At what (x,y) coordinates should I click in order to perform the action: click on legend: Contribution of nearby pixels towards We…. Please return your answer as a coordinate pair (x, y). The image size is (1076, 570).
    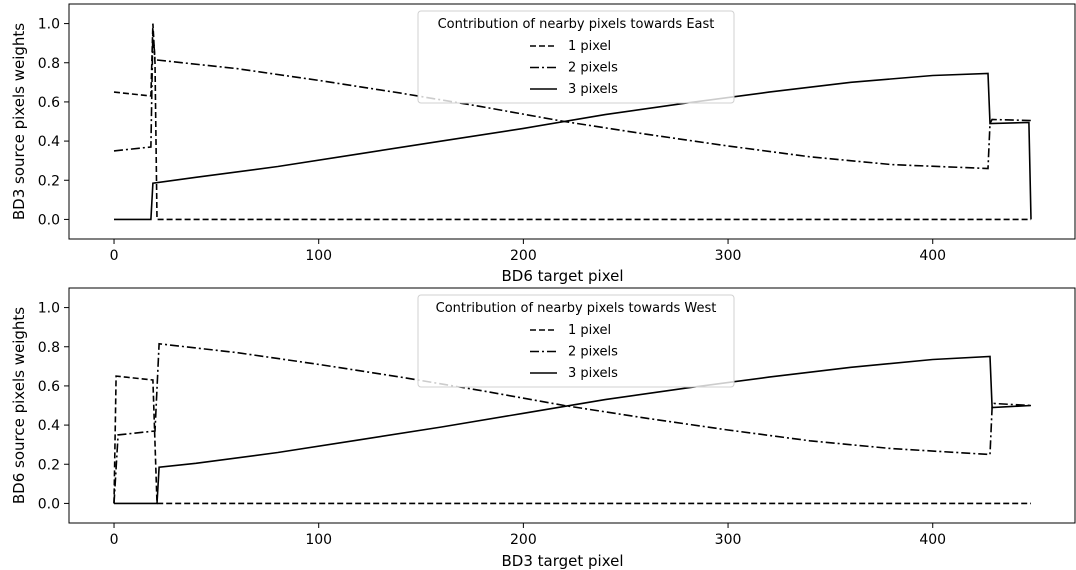
    Looking at the image, I should click on (576, 341).